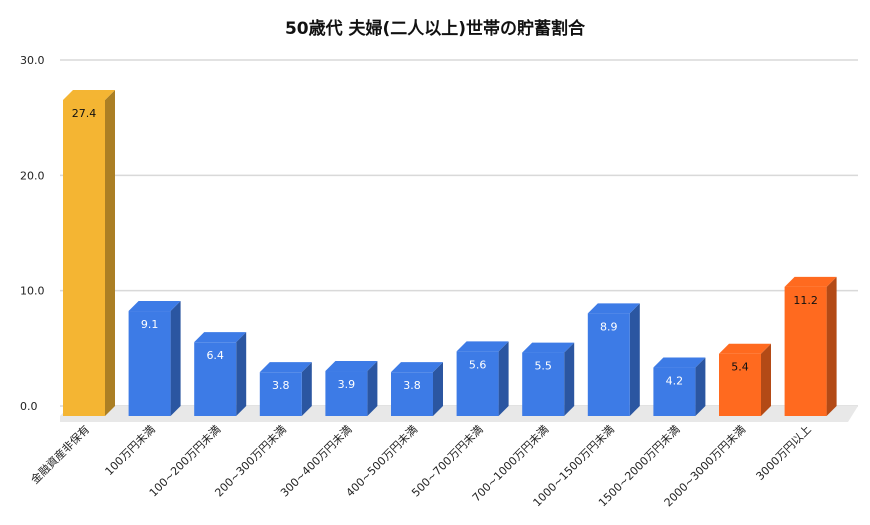 This screenshot has height=525, width=870. I want to click on x-tick-label: 100~200万円未満, so click(185, 461).